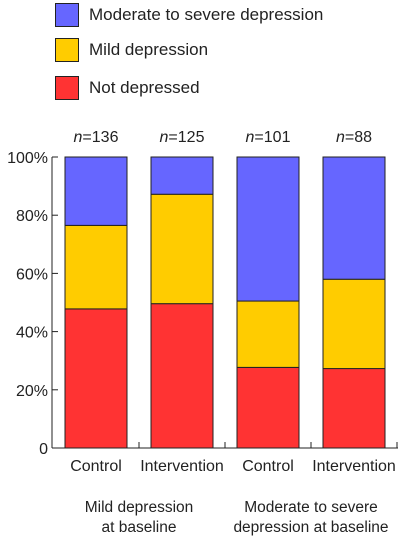 The width and height of the screenshot is (400, 536). What do you see at coordinates (96, 137) in the screenshot?
I see `n-label: n=136` at bounding box center [96, 137].